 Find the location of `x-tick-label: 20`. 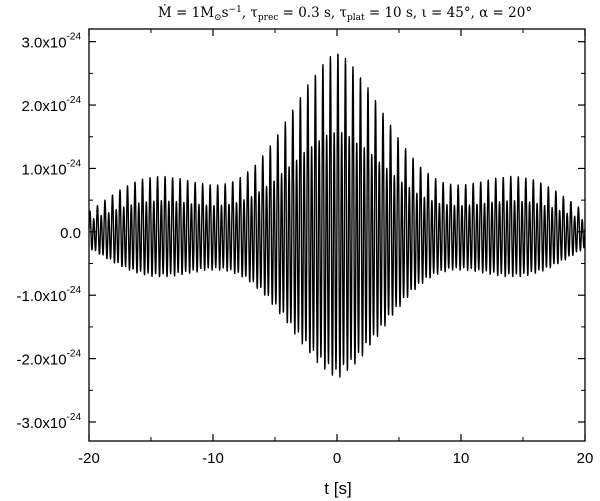

x-tick-label: 20 is located at coordinates (585, 458).